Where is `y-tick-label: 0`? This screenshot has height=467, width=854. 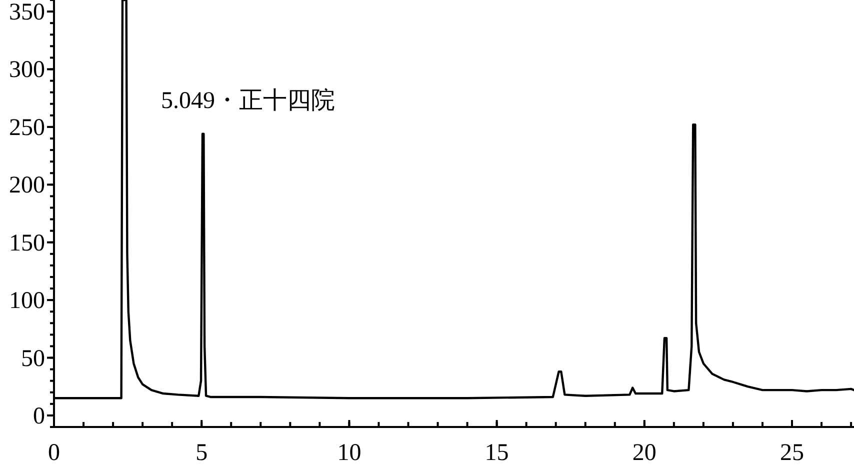
y-tick-label: 0 is located at coordinates (39, 416).